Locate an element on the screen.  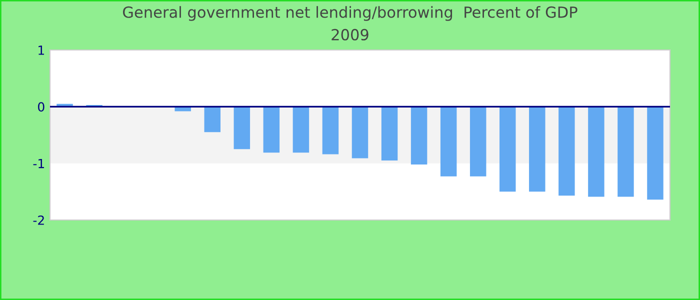
chart-title: General government net lending/borrowing Percent of GDP is located at coordinates (350, 13).